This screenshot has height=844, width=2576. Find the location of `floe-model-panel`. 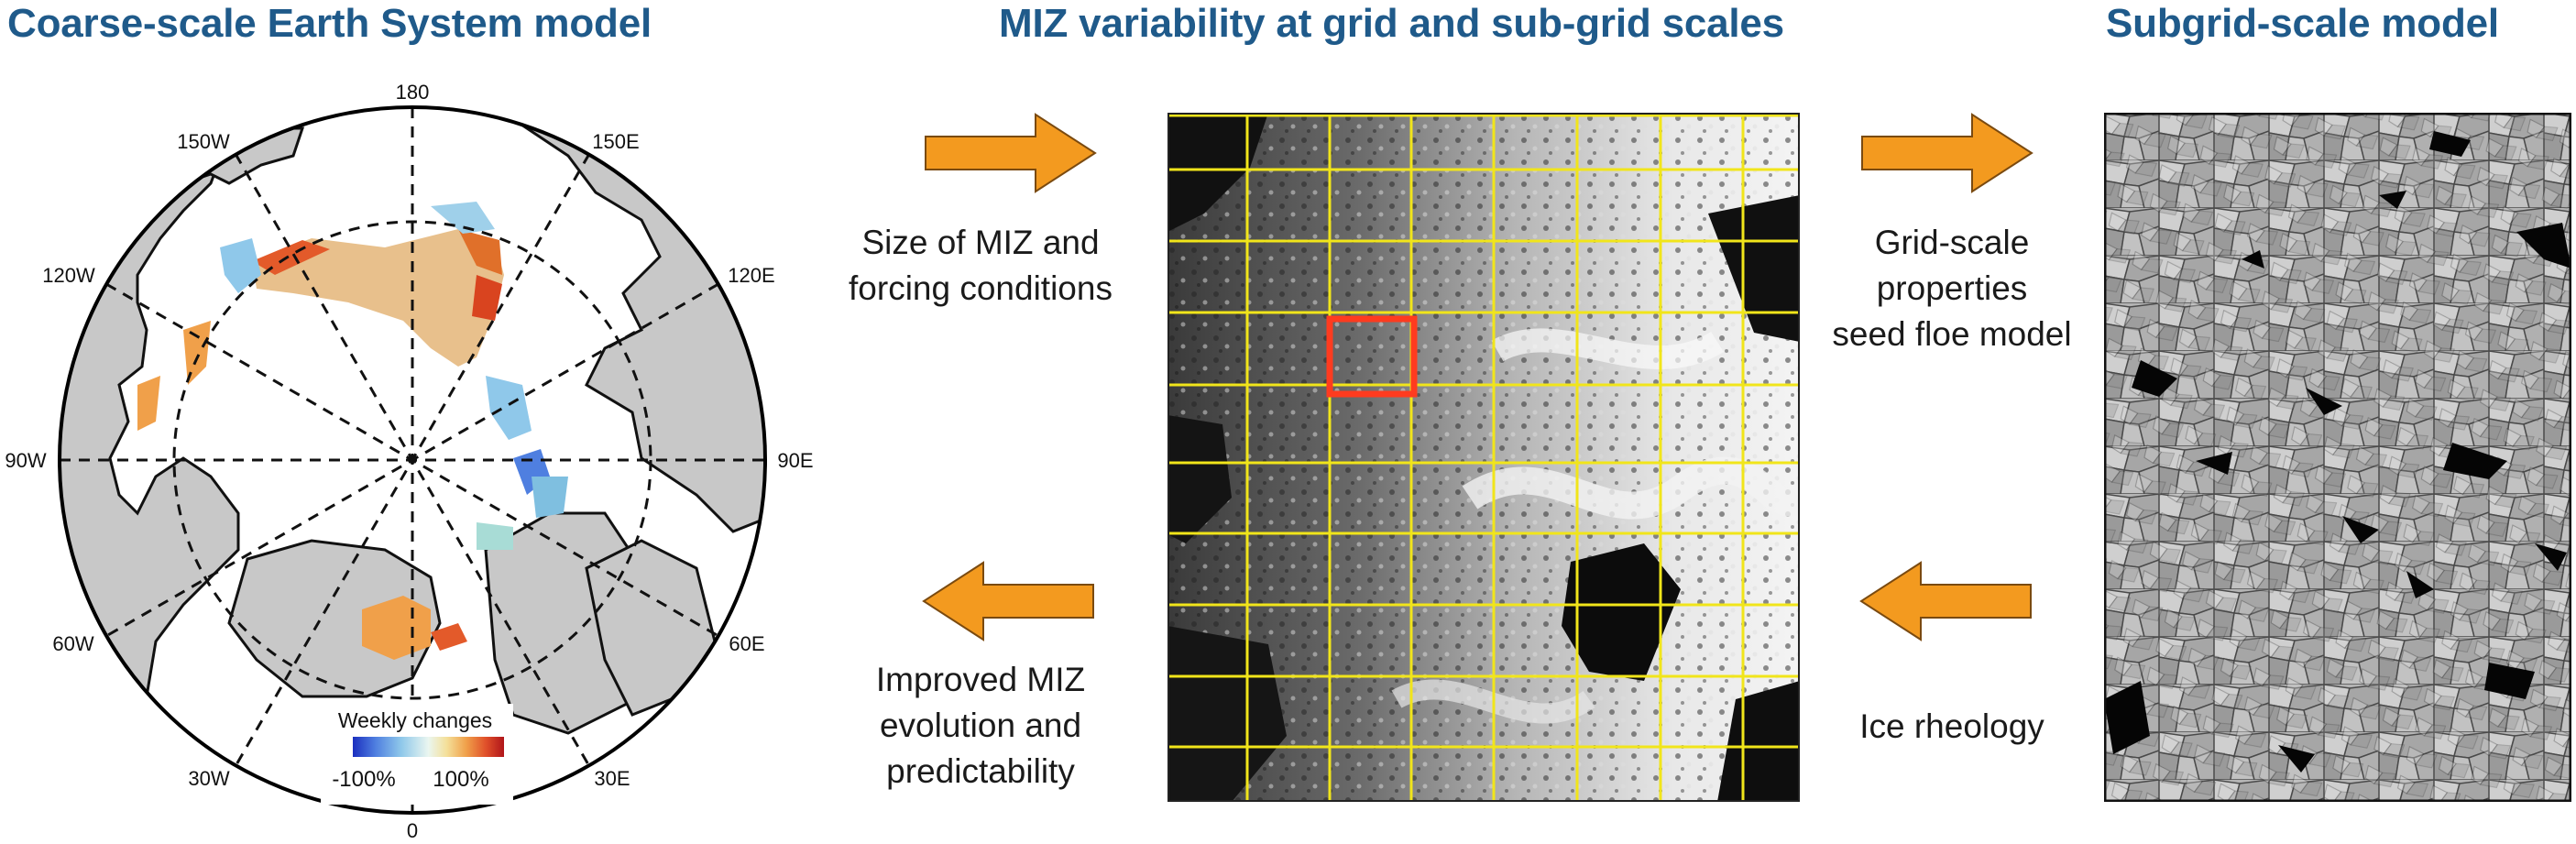

floe-model-panel is located at coordinates (2337, 457).